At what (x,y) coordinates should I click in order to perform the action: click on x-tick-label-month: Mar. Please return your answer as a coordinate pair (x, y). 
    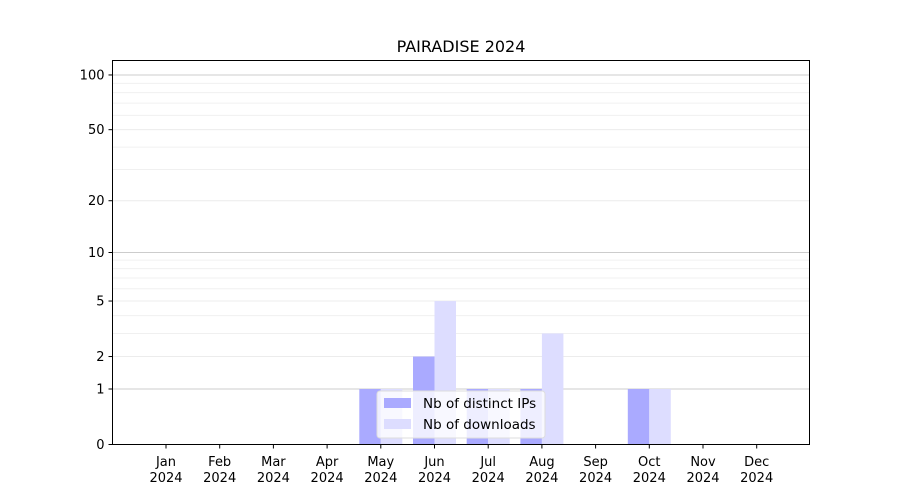
    Looking at the image, I should click on (273, 462).